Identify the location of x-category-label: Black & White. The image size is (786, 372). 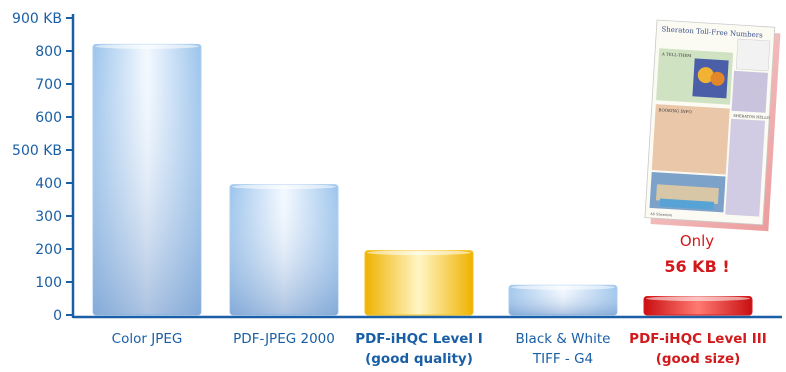
(563, 339).